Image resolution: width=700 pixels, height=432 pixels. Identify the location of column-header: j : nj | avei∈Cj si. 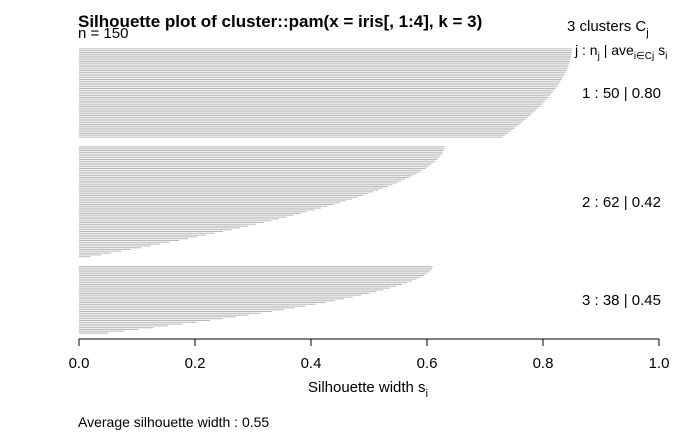
(620, 52).